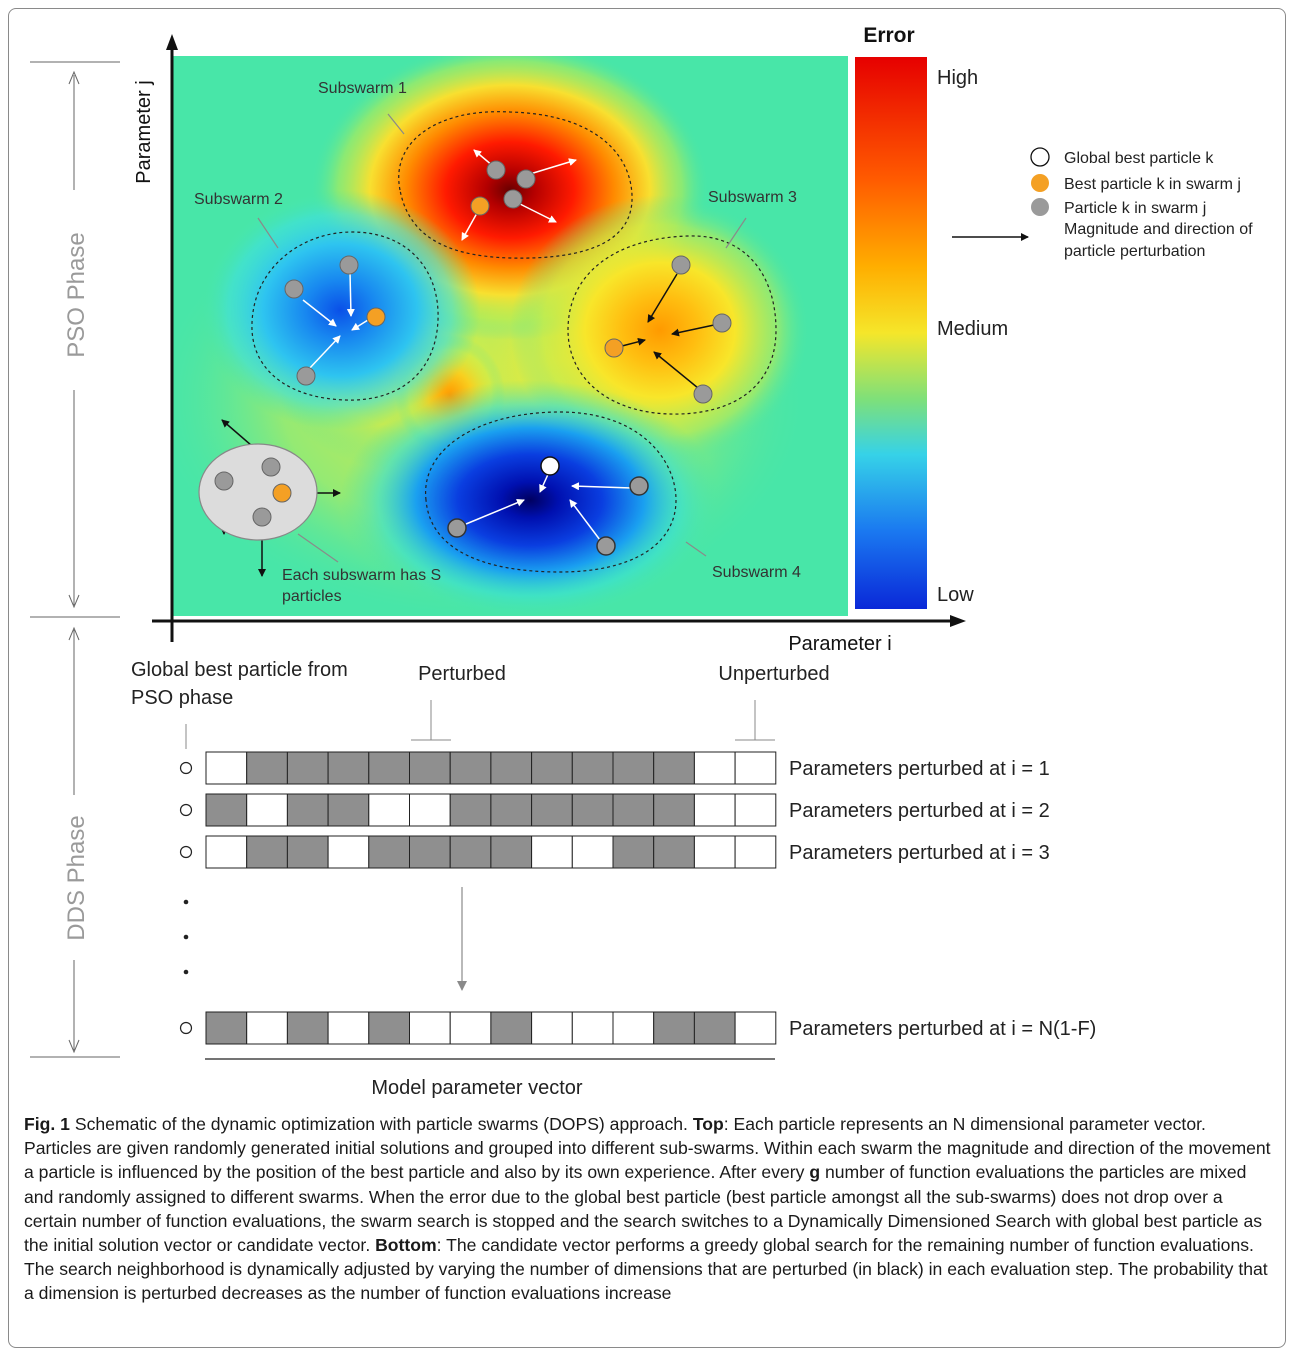  Describe the element at coordinates (1134, 251) in the screenshot. I see `legend-arrow-label-line2: particle perturbation` at that location.